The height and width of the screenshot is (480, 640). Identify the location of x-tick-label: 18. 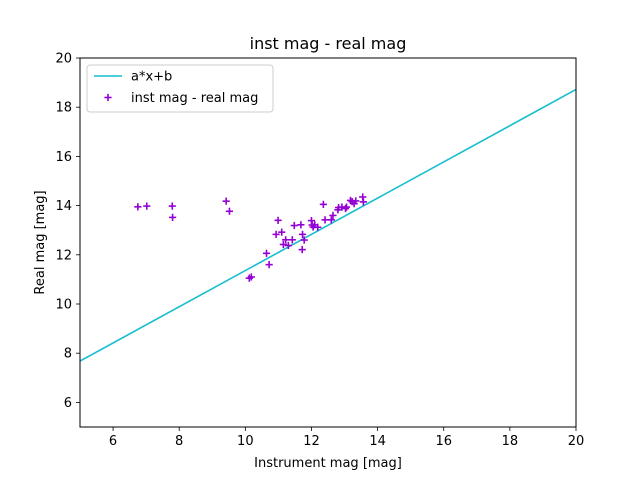
(510, 441).